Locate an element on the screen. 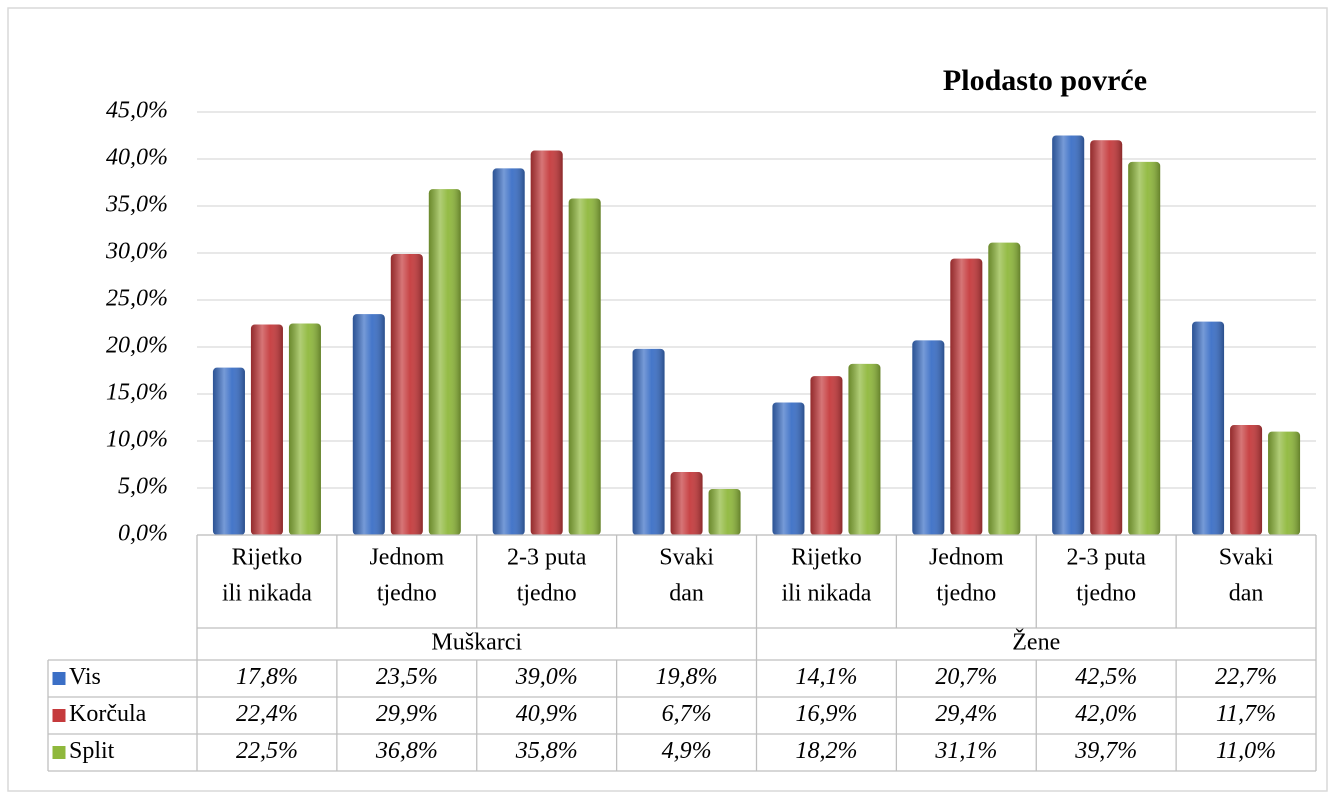 Image resolution: width=1335 pixels, height=799 pixels. legend-key is located at coordinates (59, 678).